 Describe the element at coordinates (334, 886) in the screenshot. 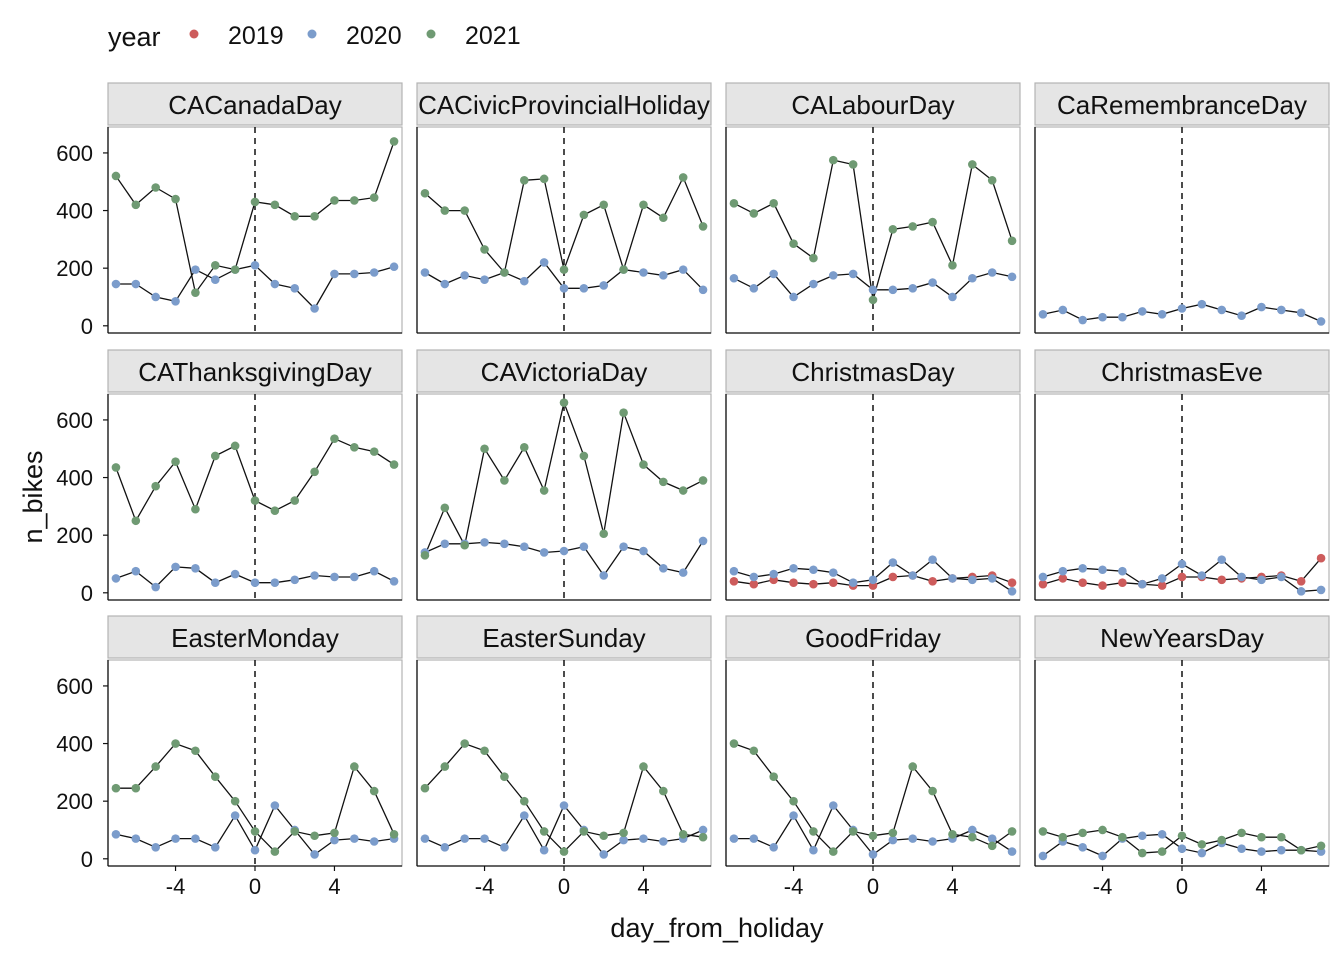

I see `x-tick-label: 4` at that location.